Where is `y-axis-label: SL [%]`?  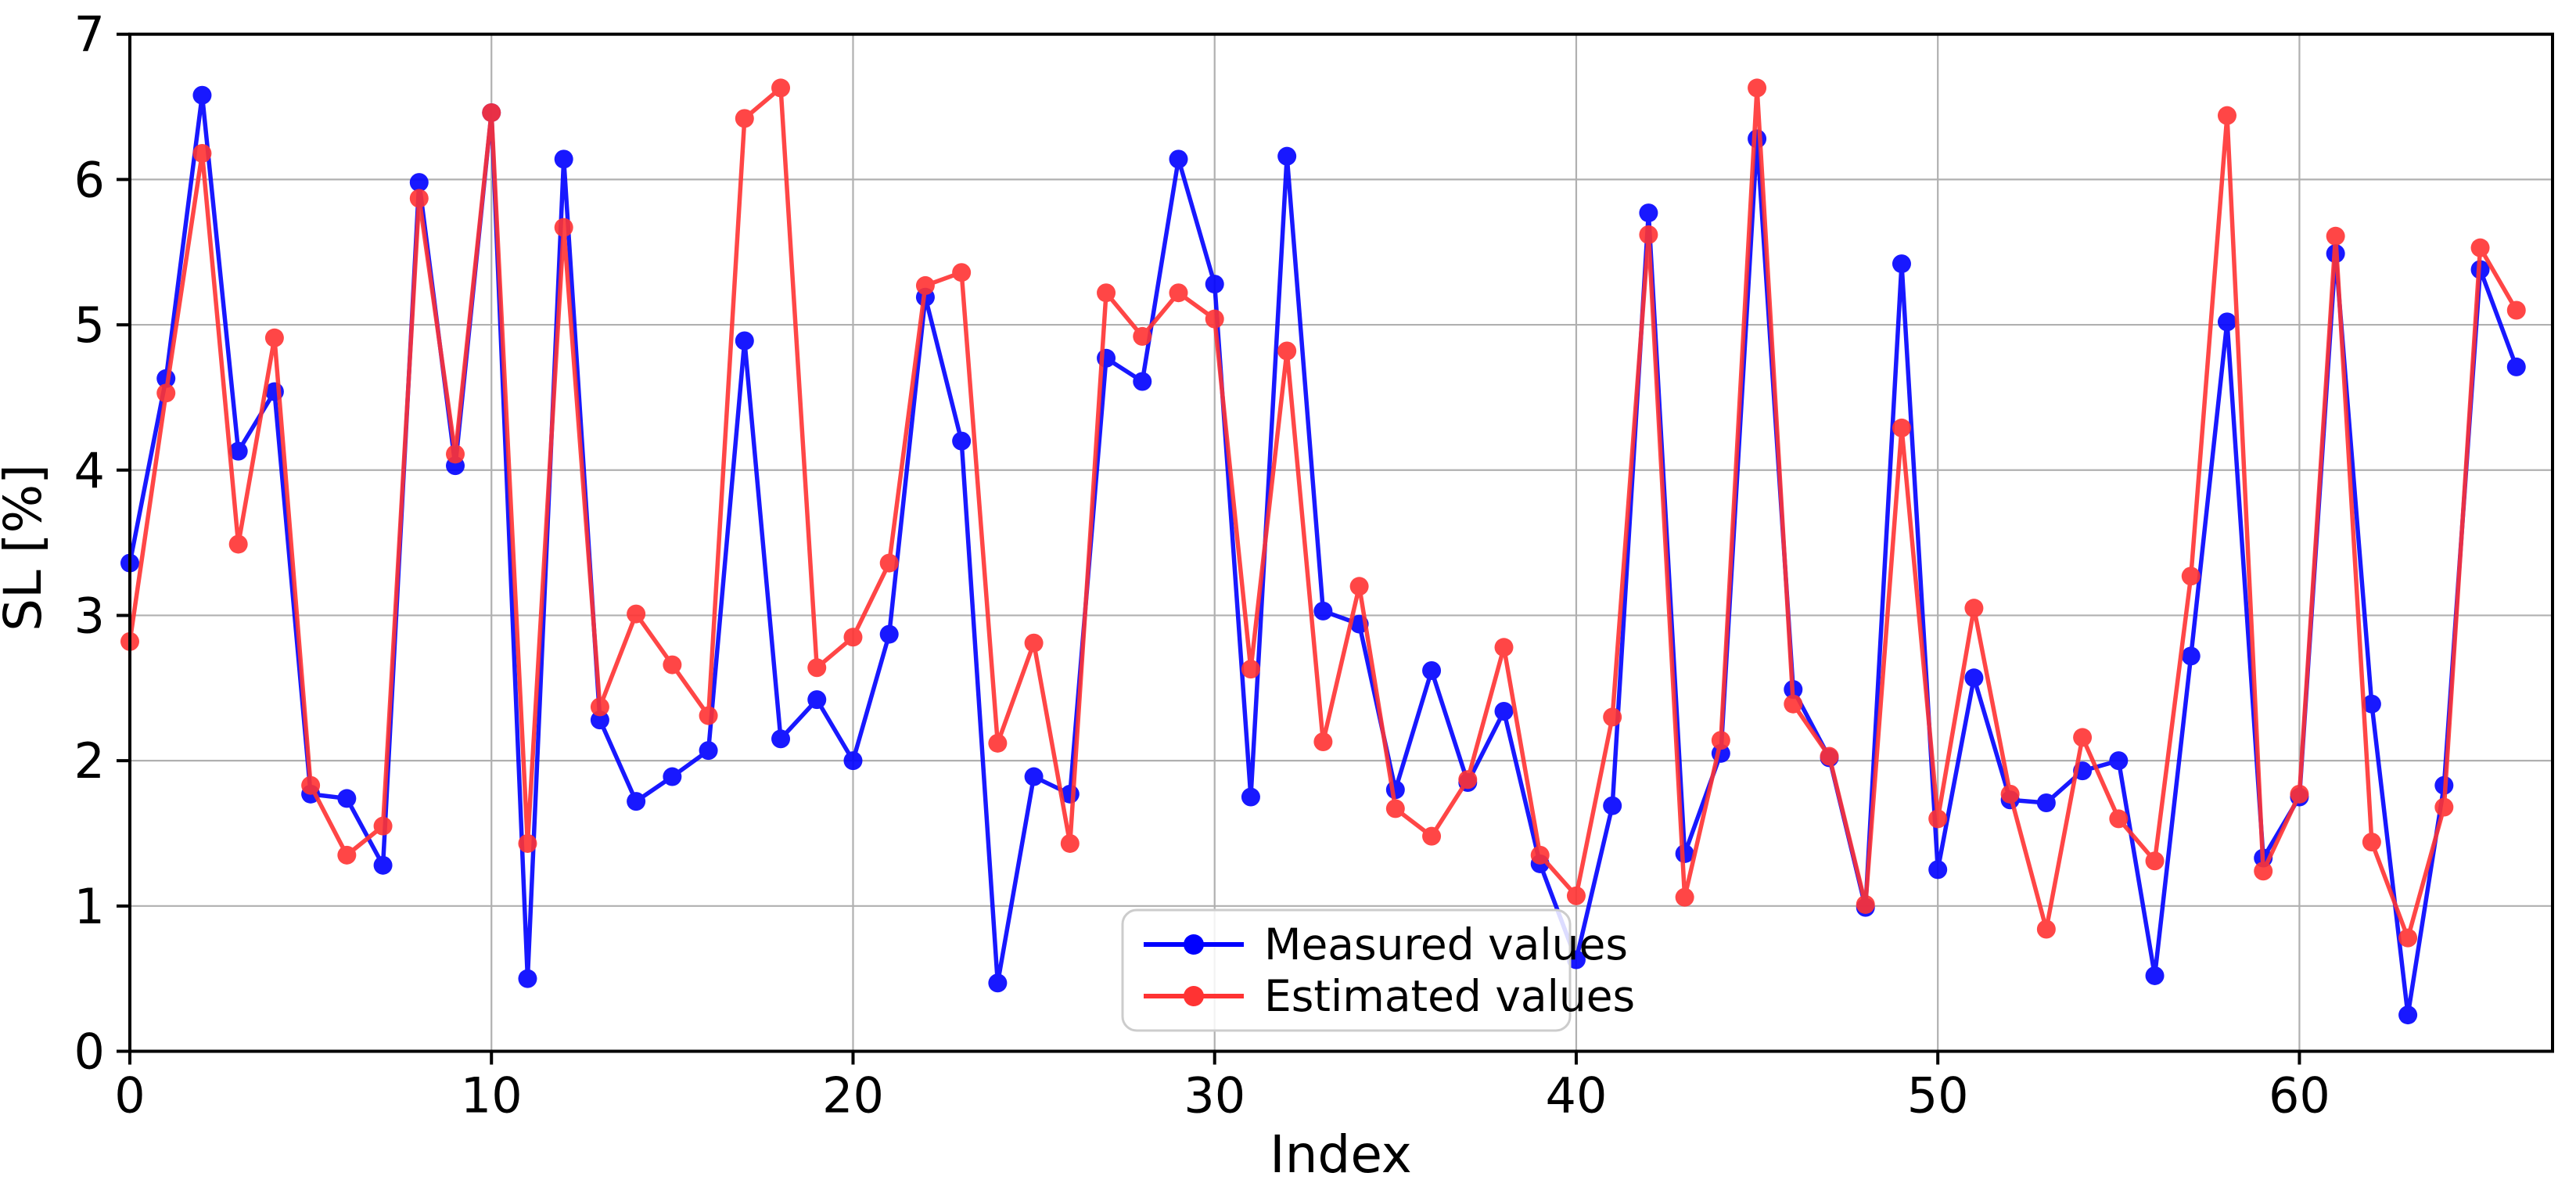
y-axis-label: SL [%] is located at coordinates (26, 547).